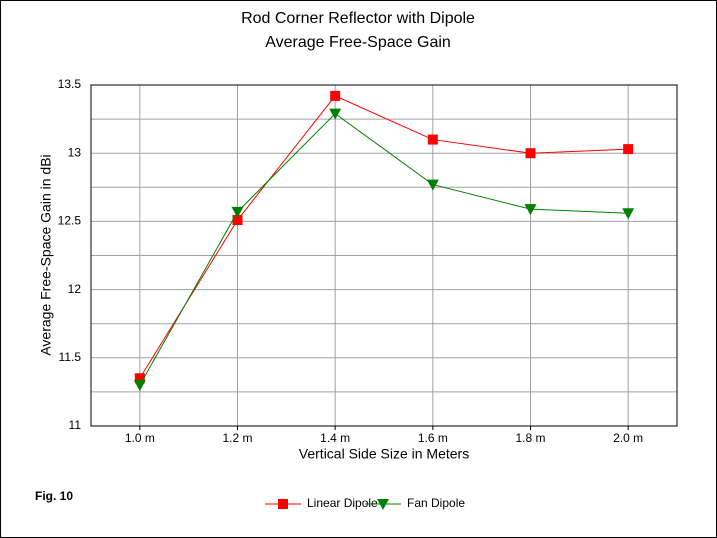  I want to click on y-axis-label: Average Free-Space Gain in dBi, so click(46, 254).